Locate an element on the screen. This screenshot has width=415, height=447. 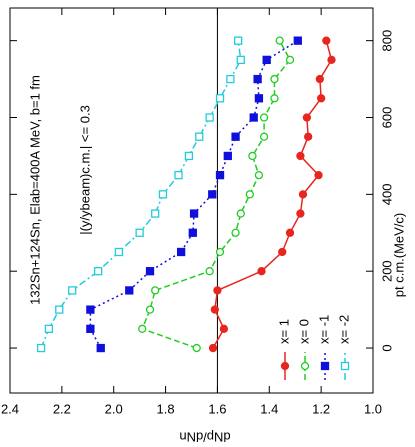
x-tick-label: 400 is located at coordinates (386, 195).